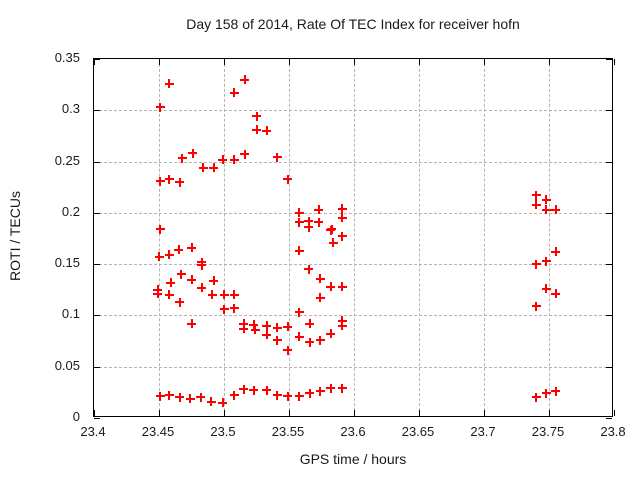 The image size is (640, 480). I want to click on x-tick-label: 23.65, so click(418, 431).